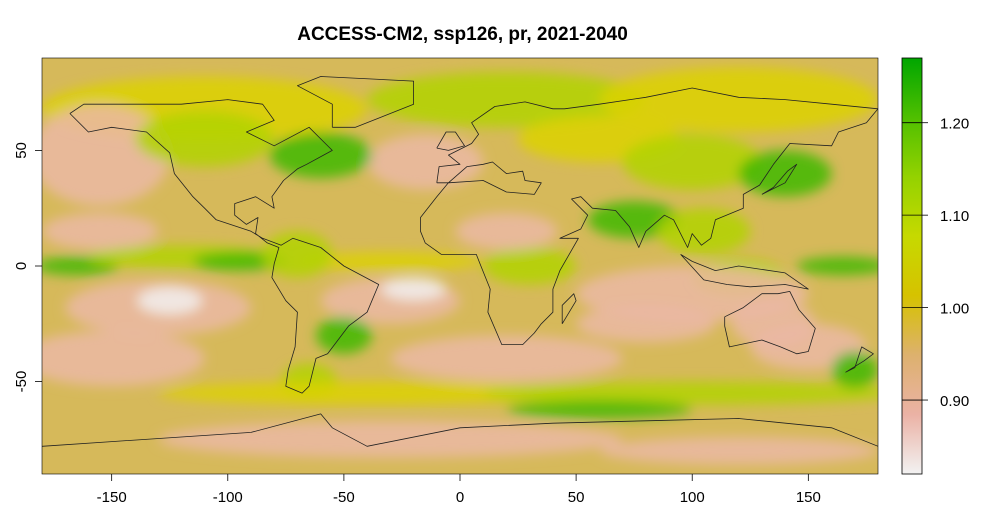  What do you see at coordinates (462, 34) in the screenshot?
I see `map-title: ACCESS-CM2, ssp126, pr, 2021-2040` at bounding box center [462, 34].